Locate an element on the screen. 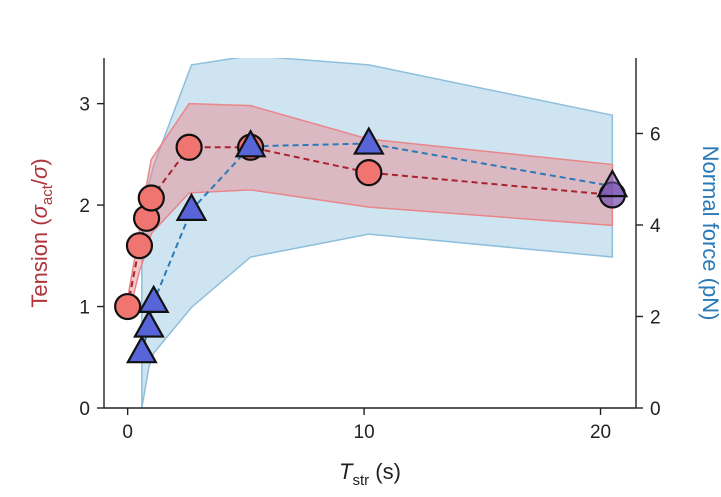 This screenshot has width=721, height=497. x-tick-label: 0 is located at coordinates (127, 432).